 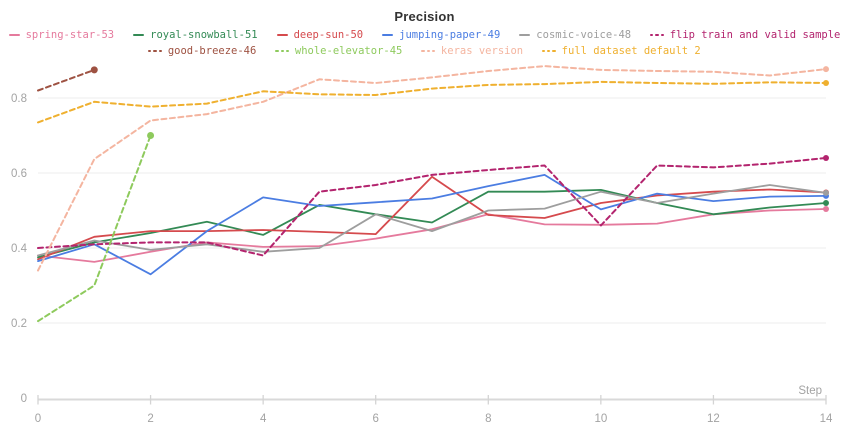 I want to click on legend-item-whole-elevator-45: whole-elevator-45, so click(x=338, y=51).